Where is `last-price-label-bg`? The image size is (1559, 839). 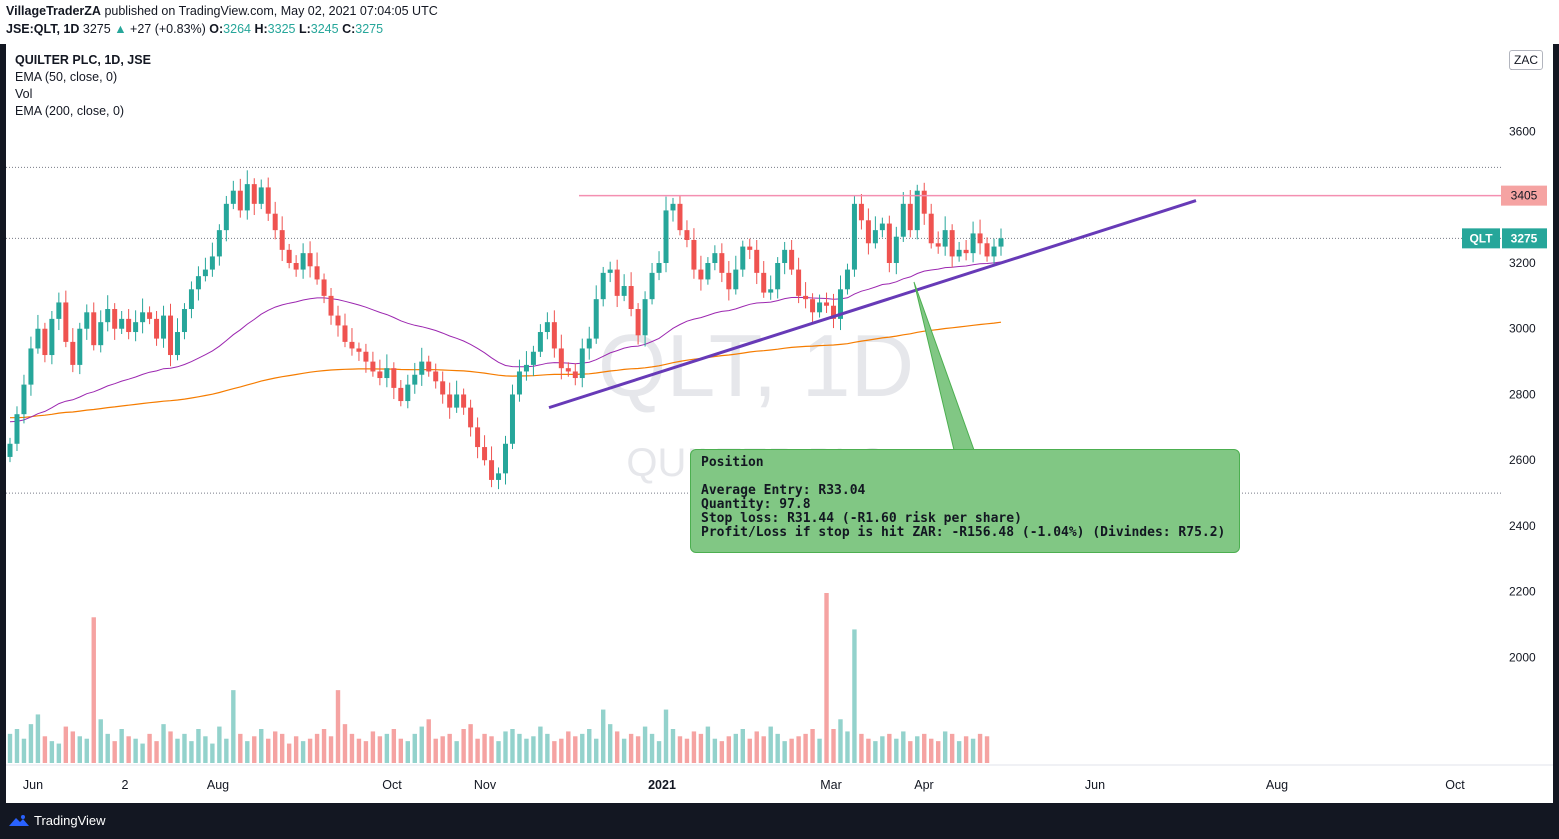
last-price-label-bg is located at coordinates (1524, 238).